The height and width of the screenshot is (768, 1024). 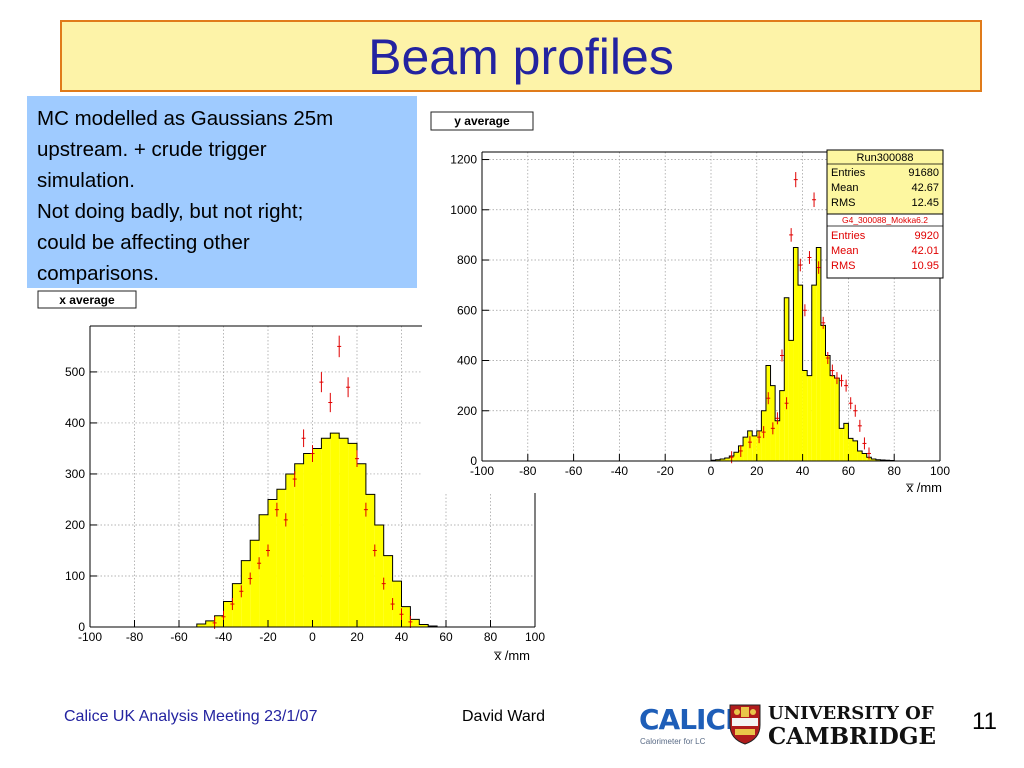 I want to click on x-mc-histogram, so click(x=317, y=529).